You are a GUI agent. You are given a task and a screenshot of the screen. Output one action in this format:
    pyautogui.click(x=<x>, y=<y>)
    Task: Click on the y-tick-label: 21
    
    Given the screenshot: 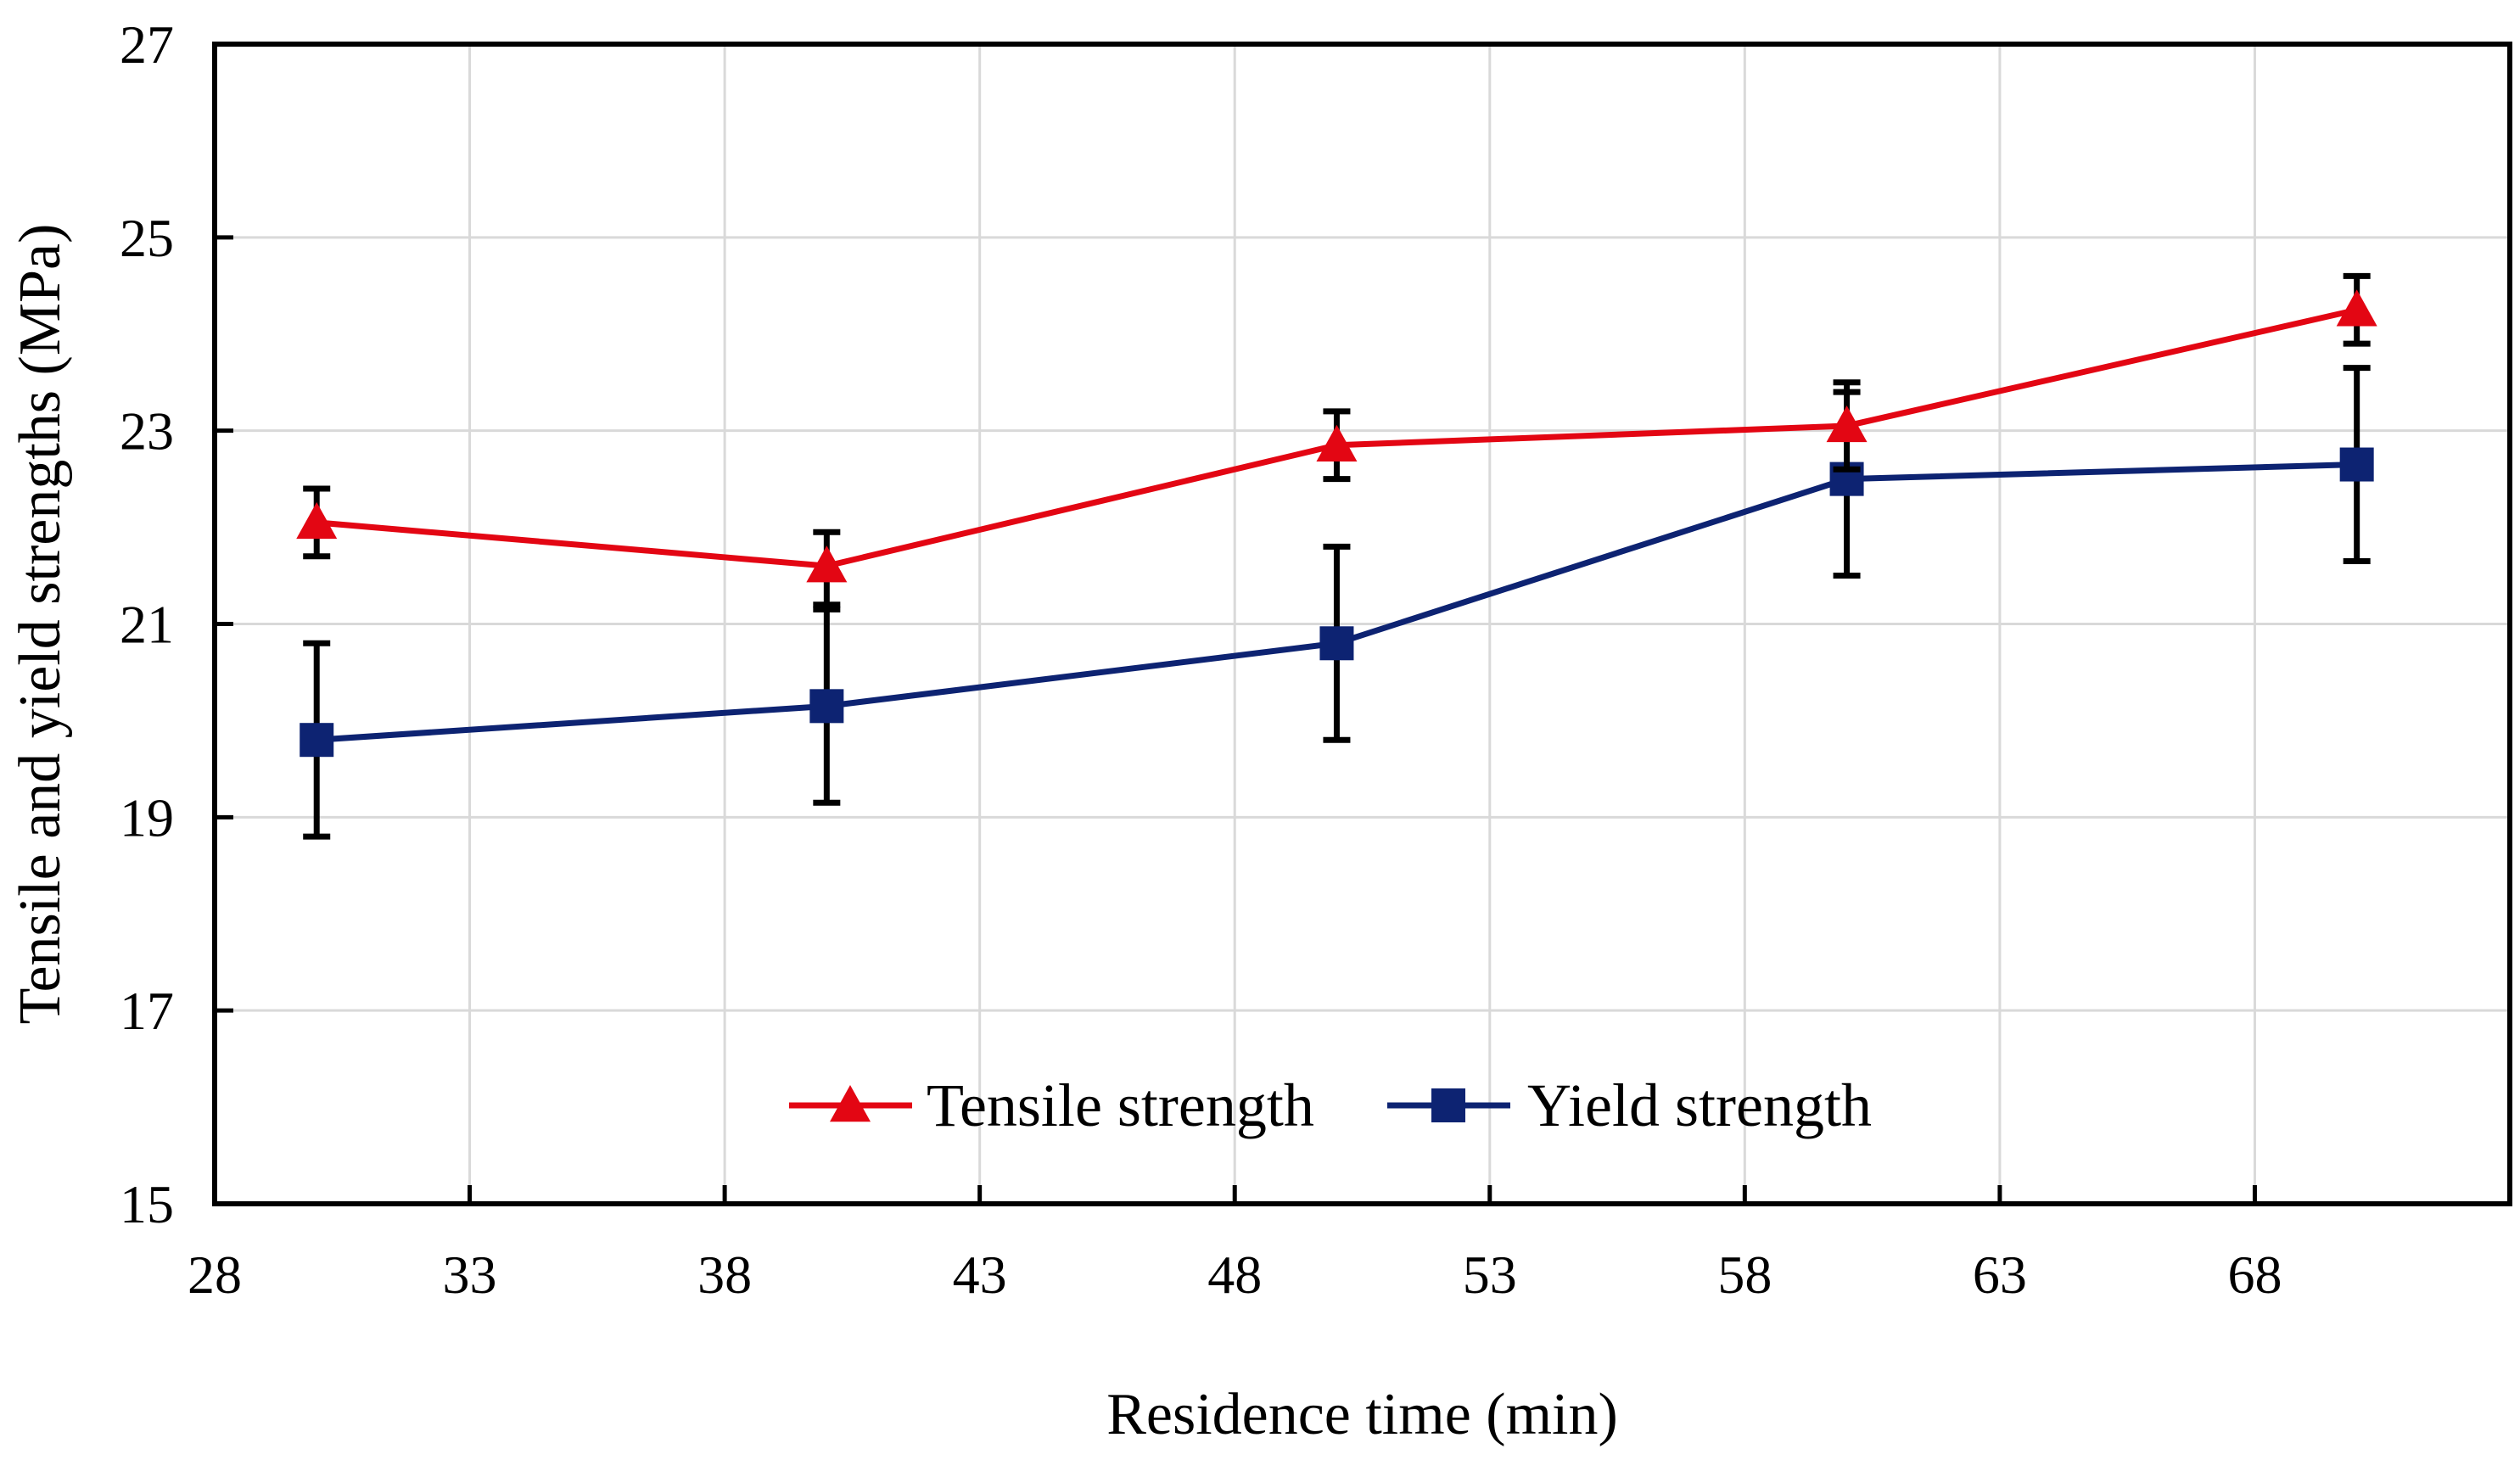 What is the action you would take?
    pyautogui.click(x=147, y=625)
    